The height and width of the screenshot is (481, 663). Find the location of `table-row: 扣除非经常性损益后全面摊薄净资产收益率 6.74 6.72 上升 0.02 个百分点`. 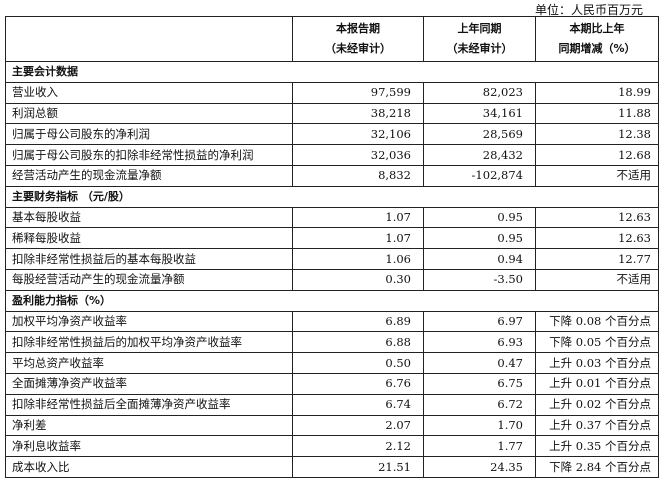

table-row: 扣除非经常性损益后全面摊薄净资产收益率 6.74 6.72 上升 0.02 个百分点 is located at coordinates (332, 404).